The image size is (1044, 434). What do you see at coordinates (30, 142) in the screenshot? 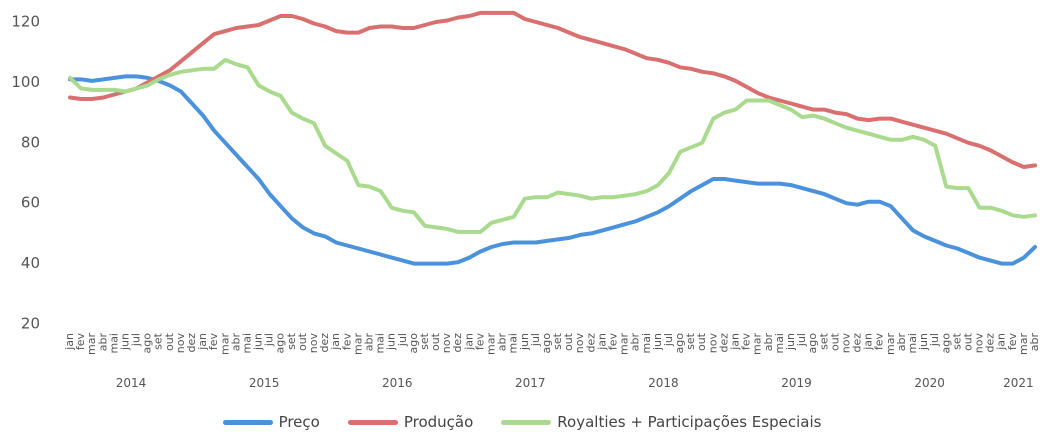
I see `y-tick-label: 80` at bounding box center [30, 142].